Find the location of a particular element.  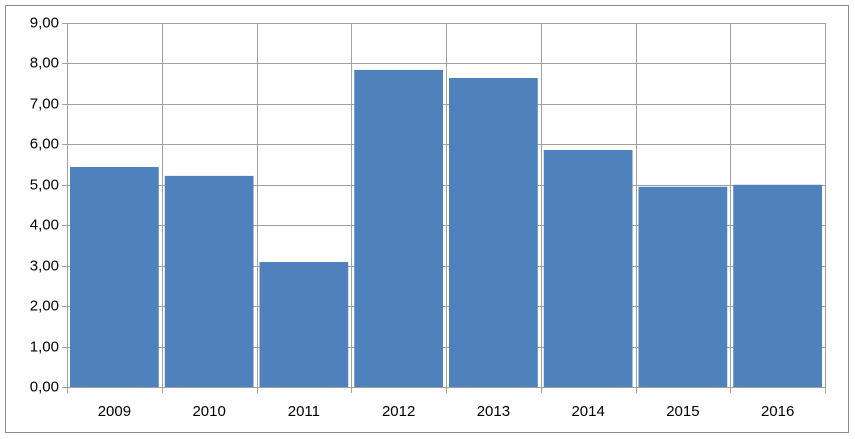

x-tick-label: 2015 is located at coordinates (682, 411).